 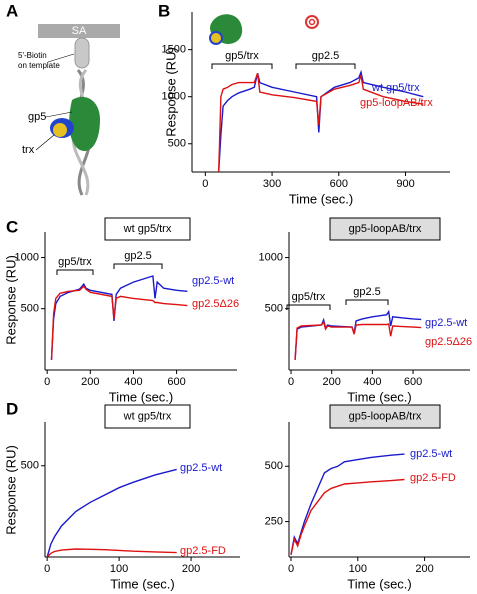 I want to click on panel-label: A, so click(x=12, y=10).